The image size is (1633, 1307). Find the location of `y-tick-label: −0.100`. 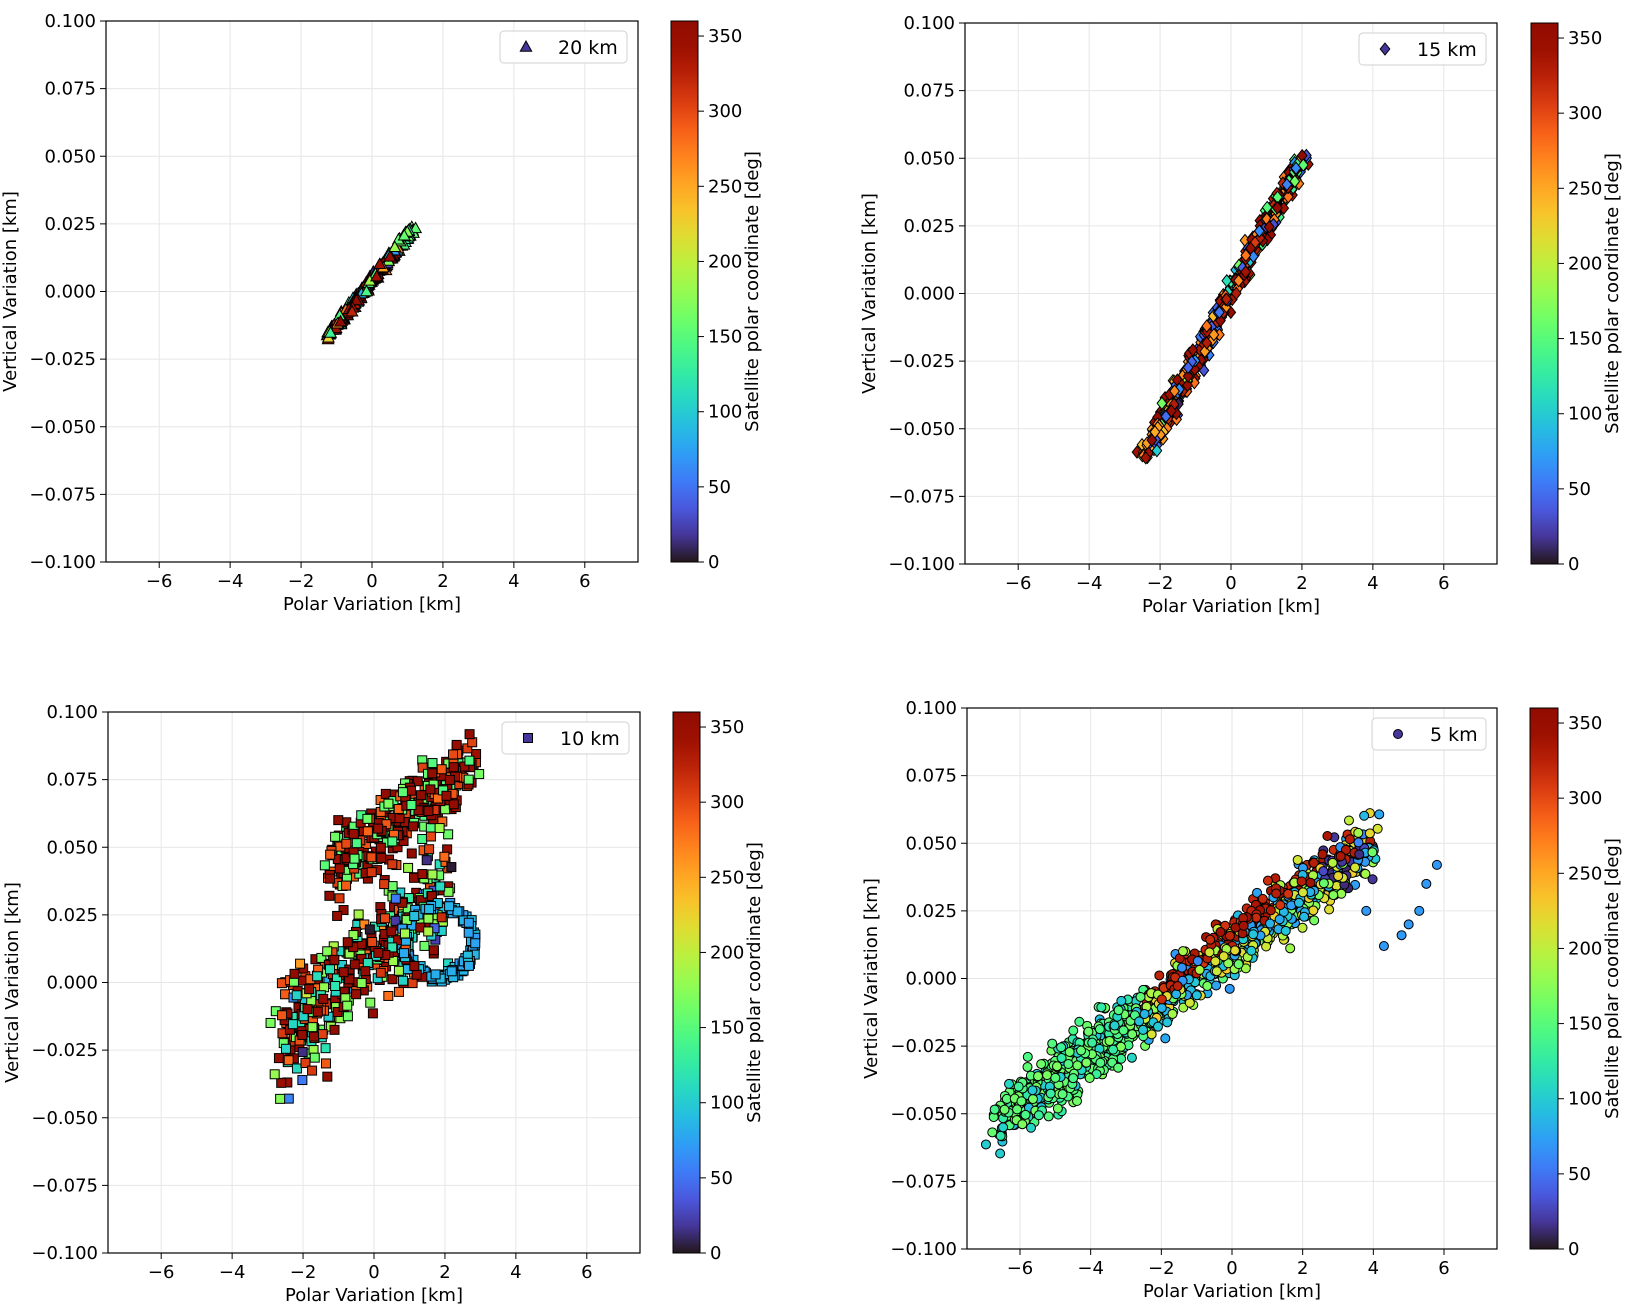

y-tick-label: −0.100 is located at coordinates (64, 1253).